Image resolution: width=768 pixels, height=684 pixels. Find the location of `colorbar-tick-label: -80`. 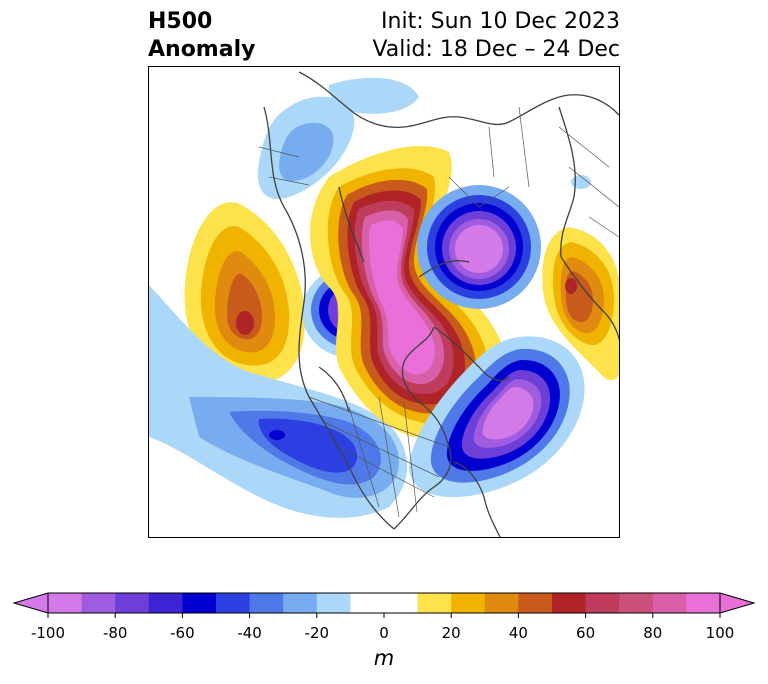

colorbar-tick-label: -80 is located at coordinates (115, 633).